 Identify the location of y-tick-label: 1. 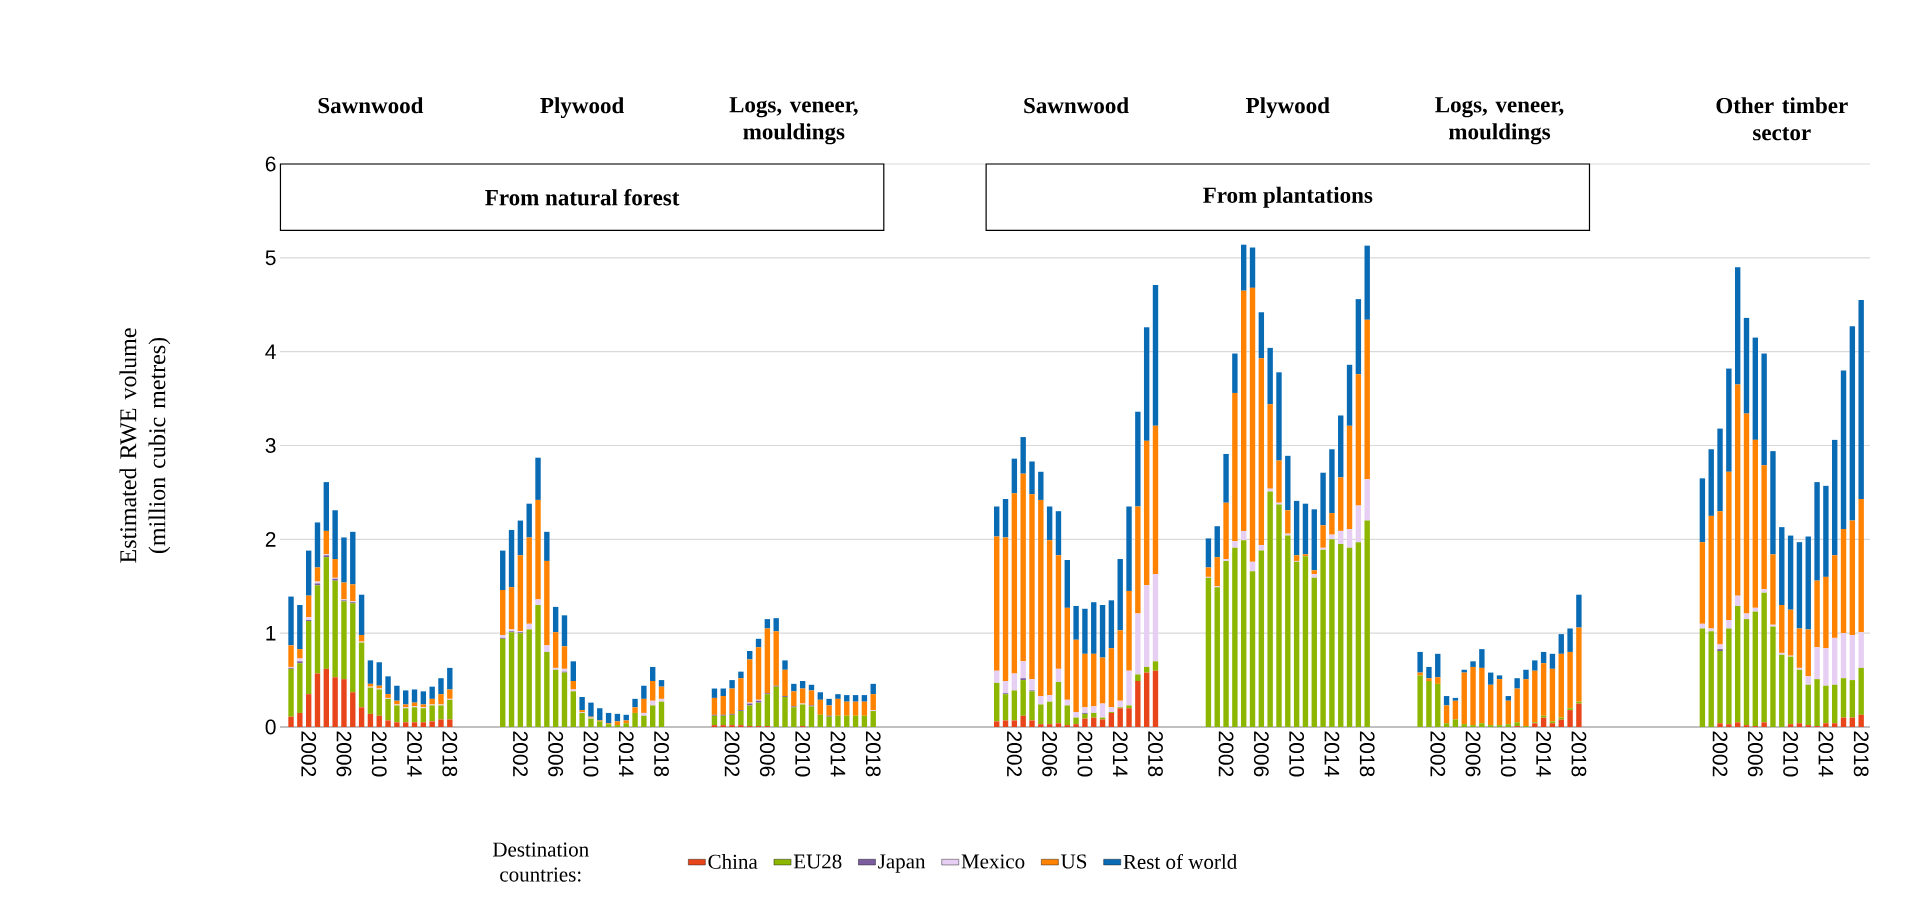
(271, 633).